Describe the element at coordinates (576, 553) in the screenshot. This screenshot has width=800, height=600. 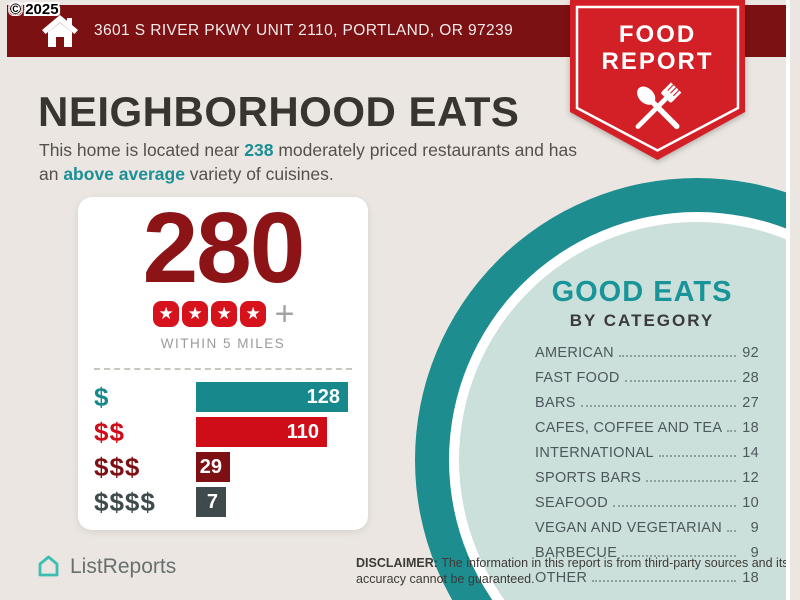
I see `category-label: BARBECUE` at that location.